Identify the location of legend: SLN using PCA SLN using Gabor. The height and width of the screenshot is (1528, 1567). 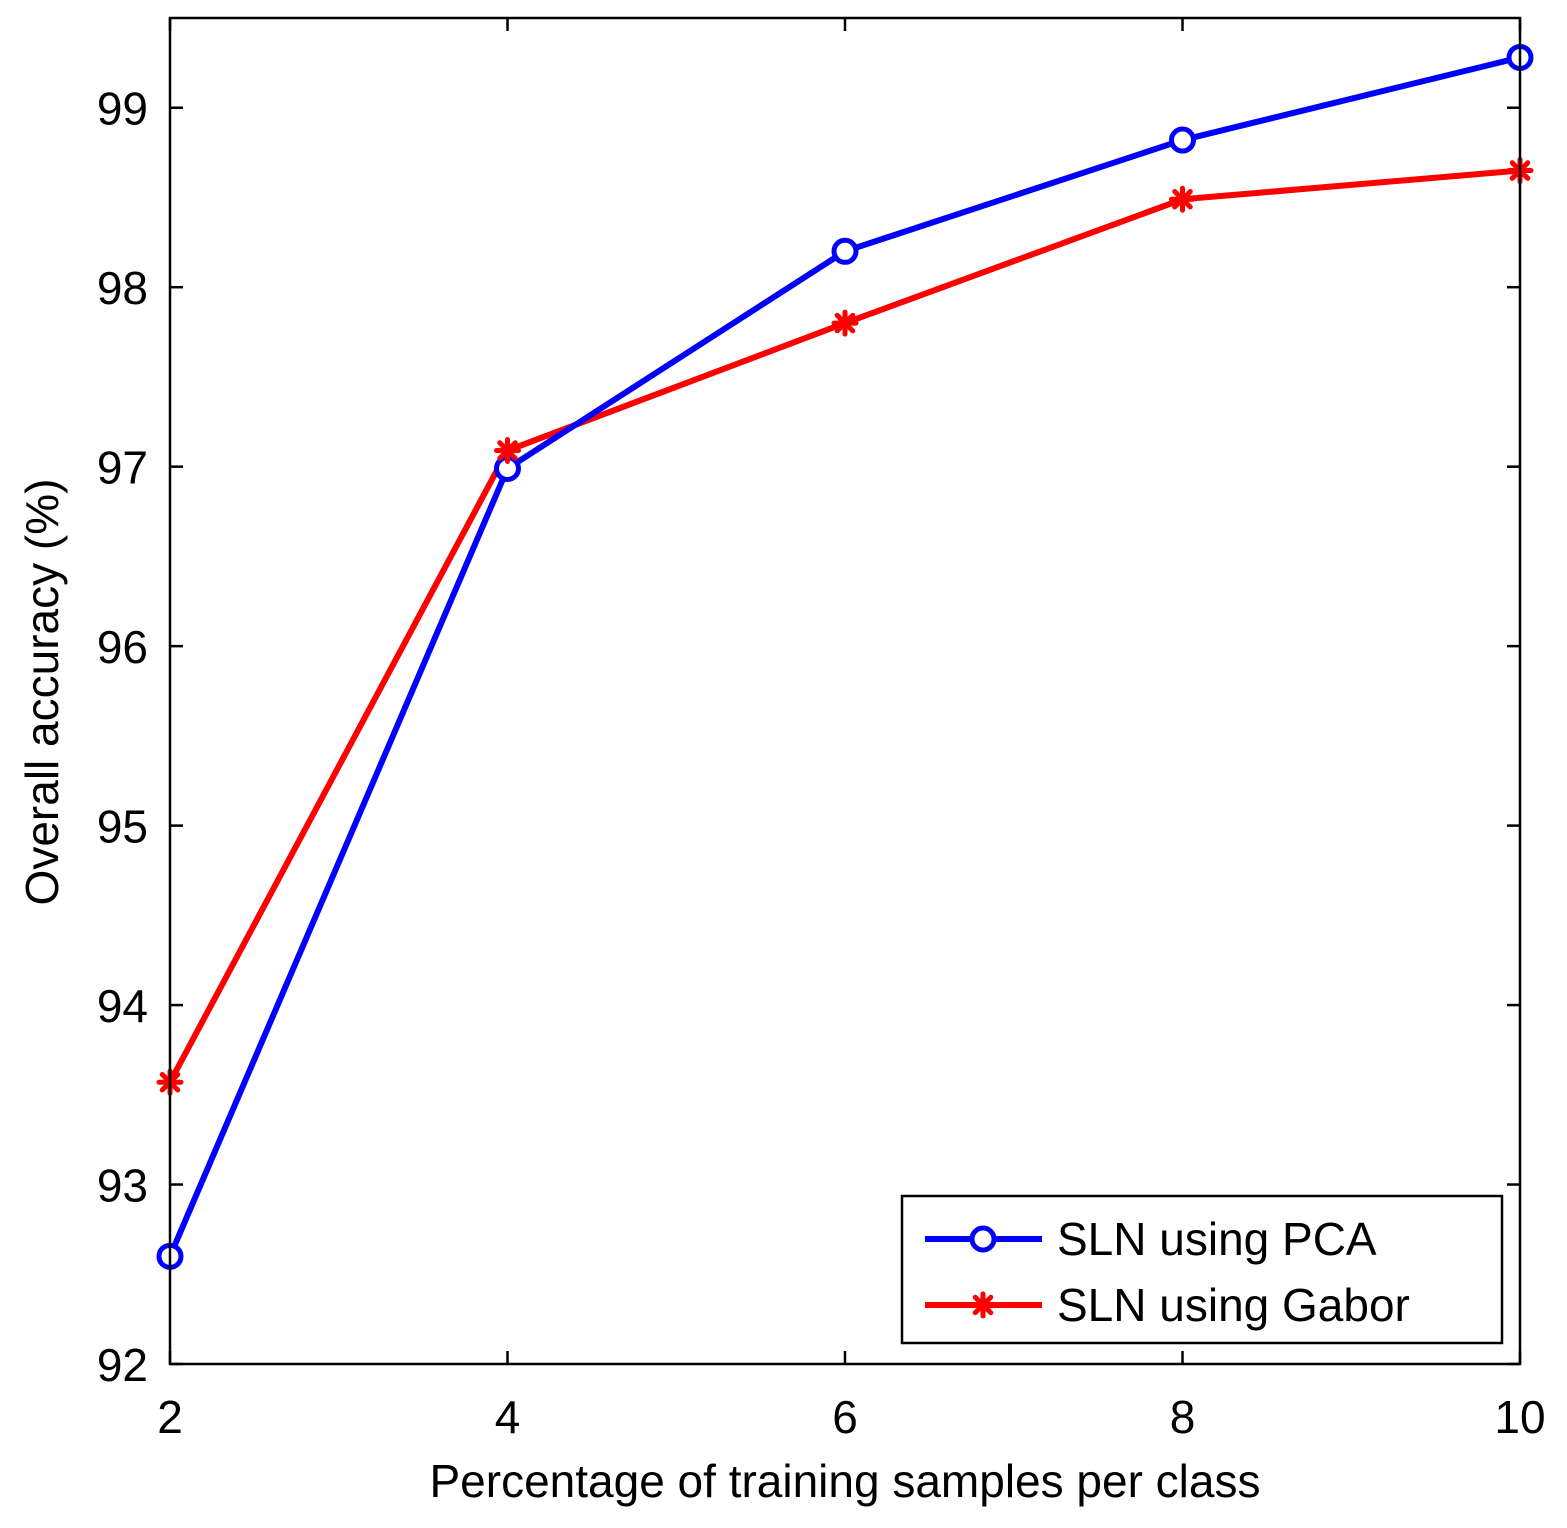
(1202, 1269).